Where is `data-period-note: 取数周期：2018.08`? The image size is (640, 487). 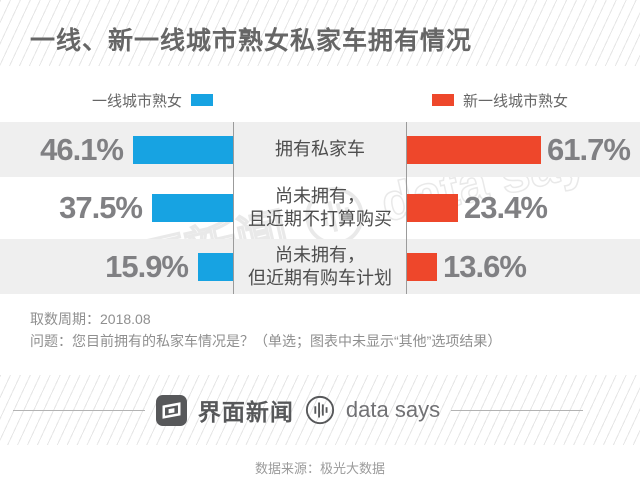
data-period-note: 取数周期：2018.08 is located at coordinates (90, 319).